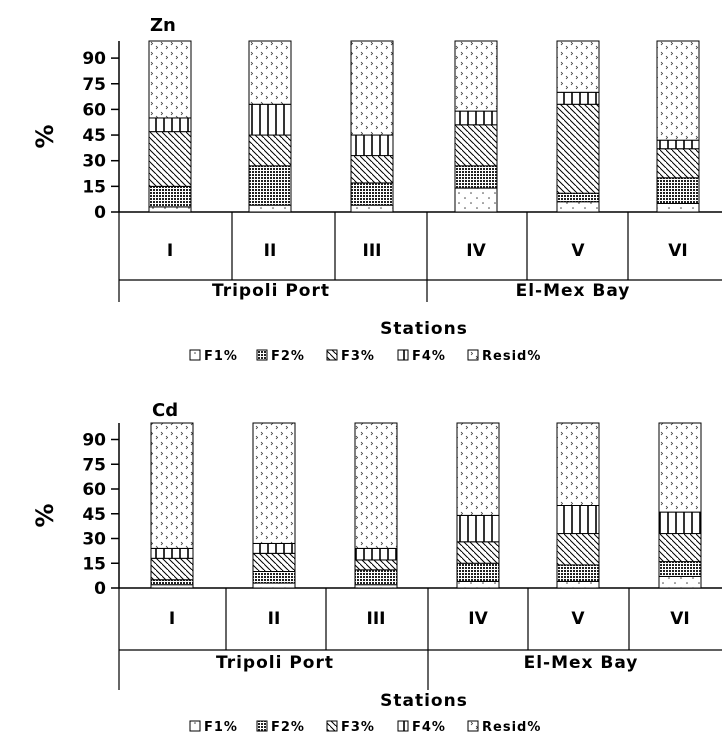 The width and height of the screenshot is (722, 741). I want to click on legend-swatch-f3, so click(332, 355).